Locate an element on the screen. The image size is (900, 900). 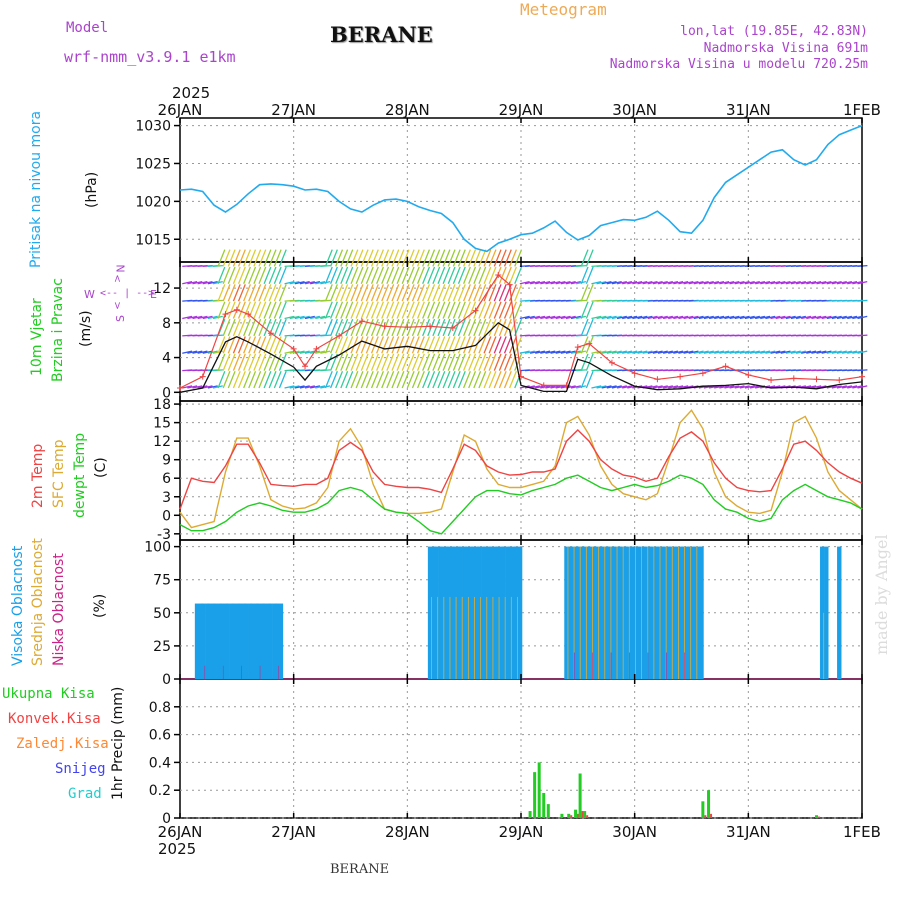
wind-speed-line is located at coordinates (521, 357).